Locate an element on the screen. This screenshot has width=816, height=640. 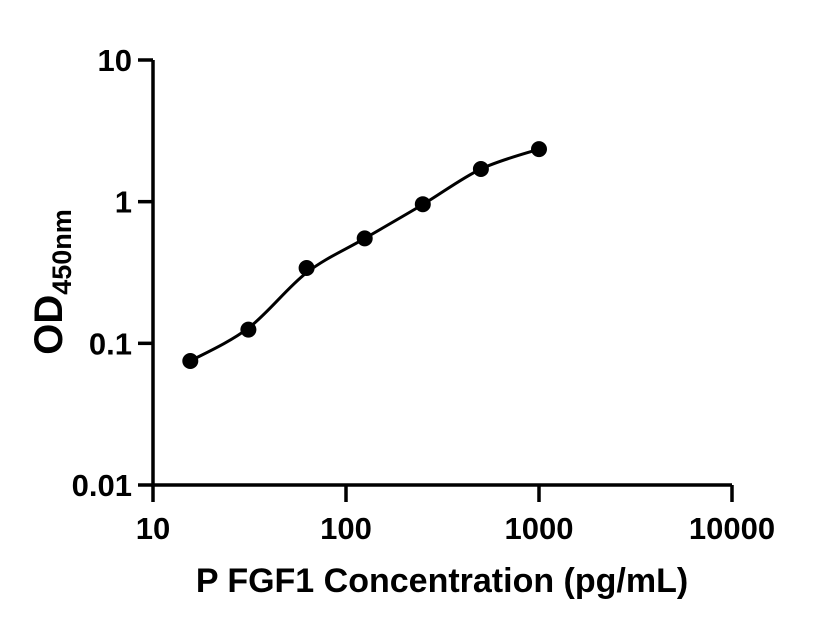
y-axis-title-subscript: 450nm is located at coordinates (62, 252).